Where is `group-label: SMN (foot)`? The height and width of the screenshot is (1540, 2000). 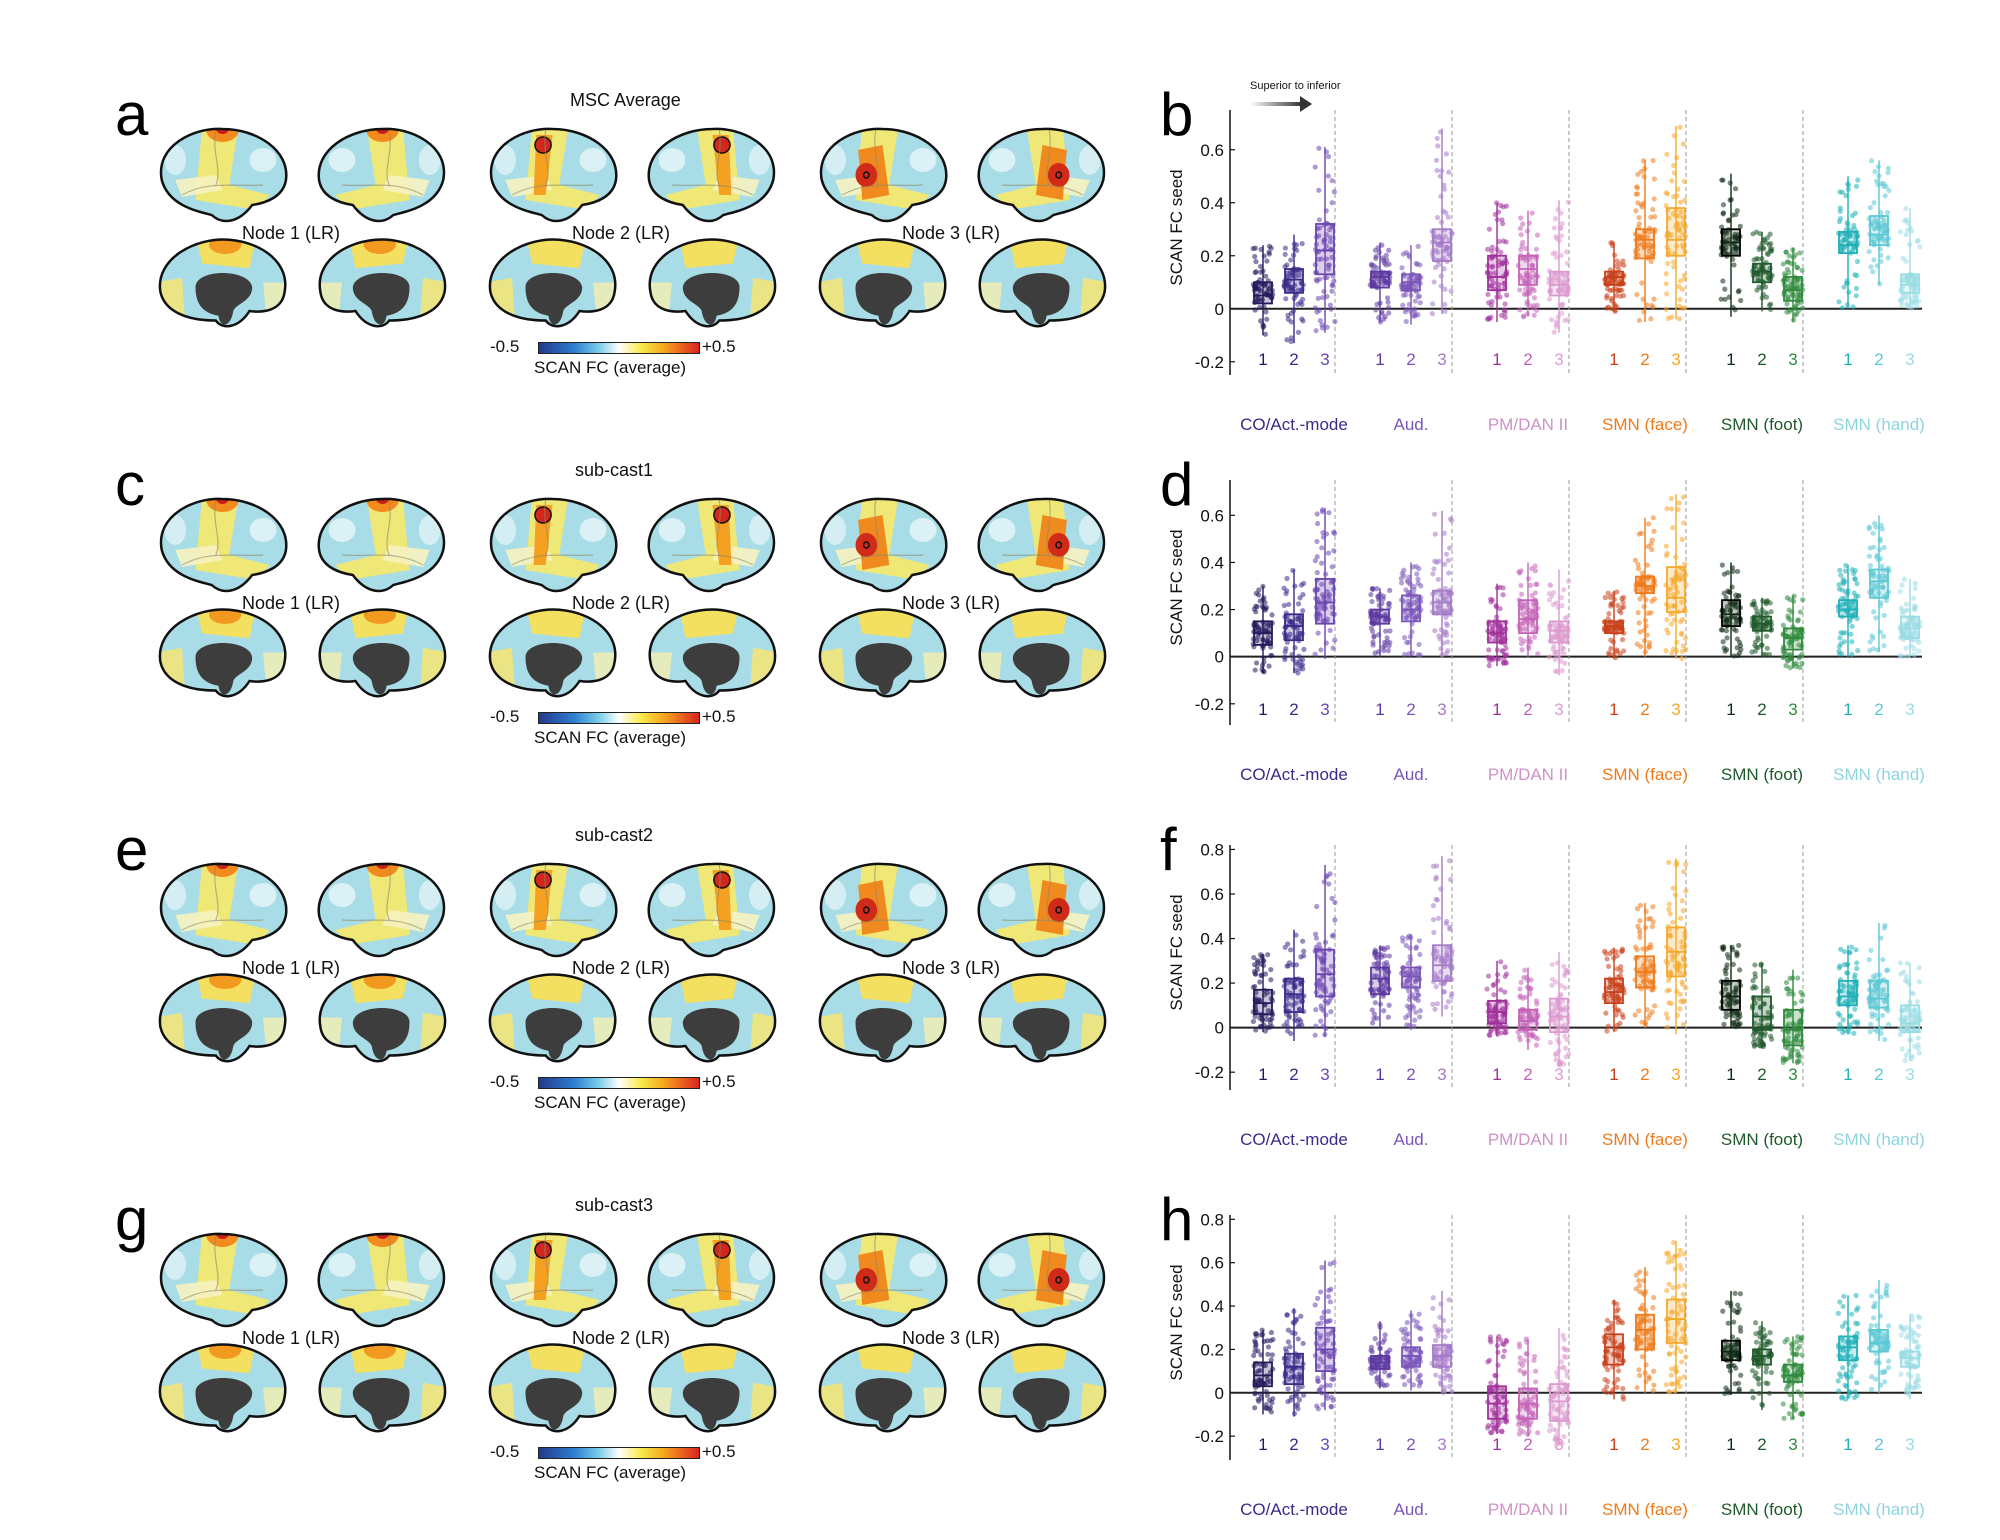 group-label: SMN (foot) is located at coordinates (1762, 424).